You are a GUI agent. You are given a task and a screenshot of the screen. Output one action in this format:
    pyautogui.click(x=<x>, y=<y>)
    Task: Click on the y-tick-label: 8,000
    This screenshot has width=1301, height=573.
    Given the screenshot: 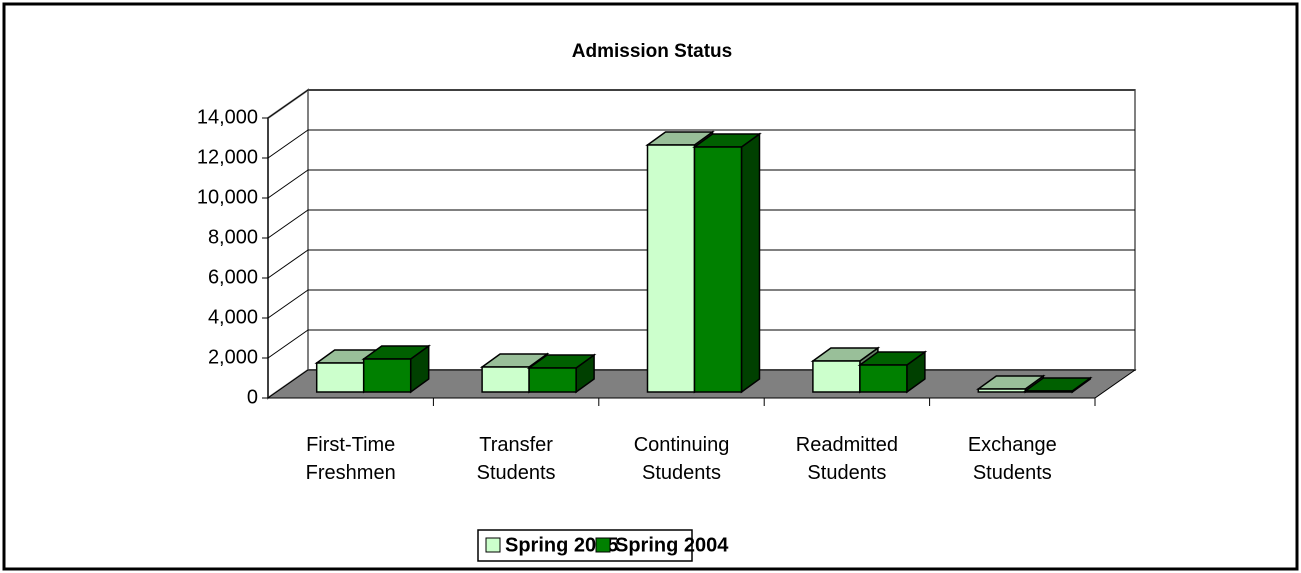 What is the action you would take?
    pyautogui.click(x=233, y=237)
    